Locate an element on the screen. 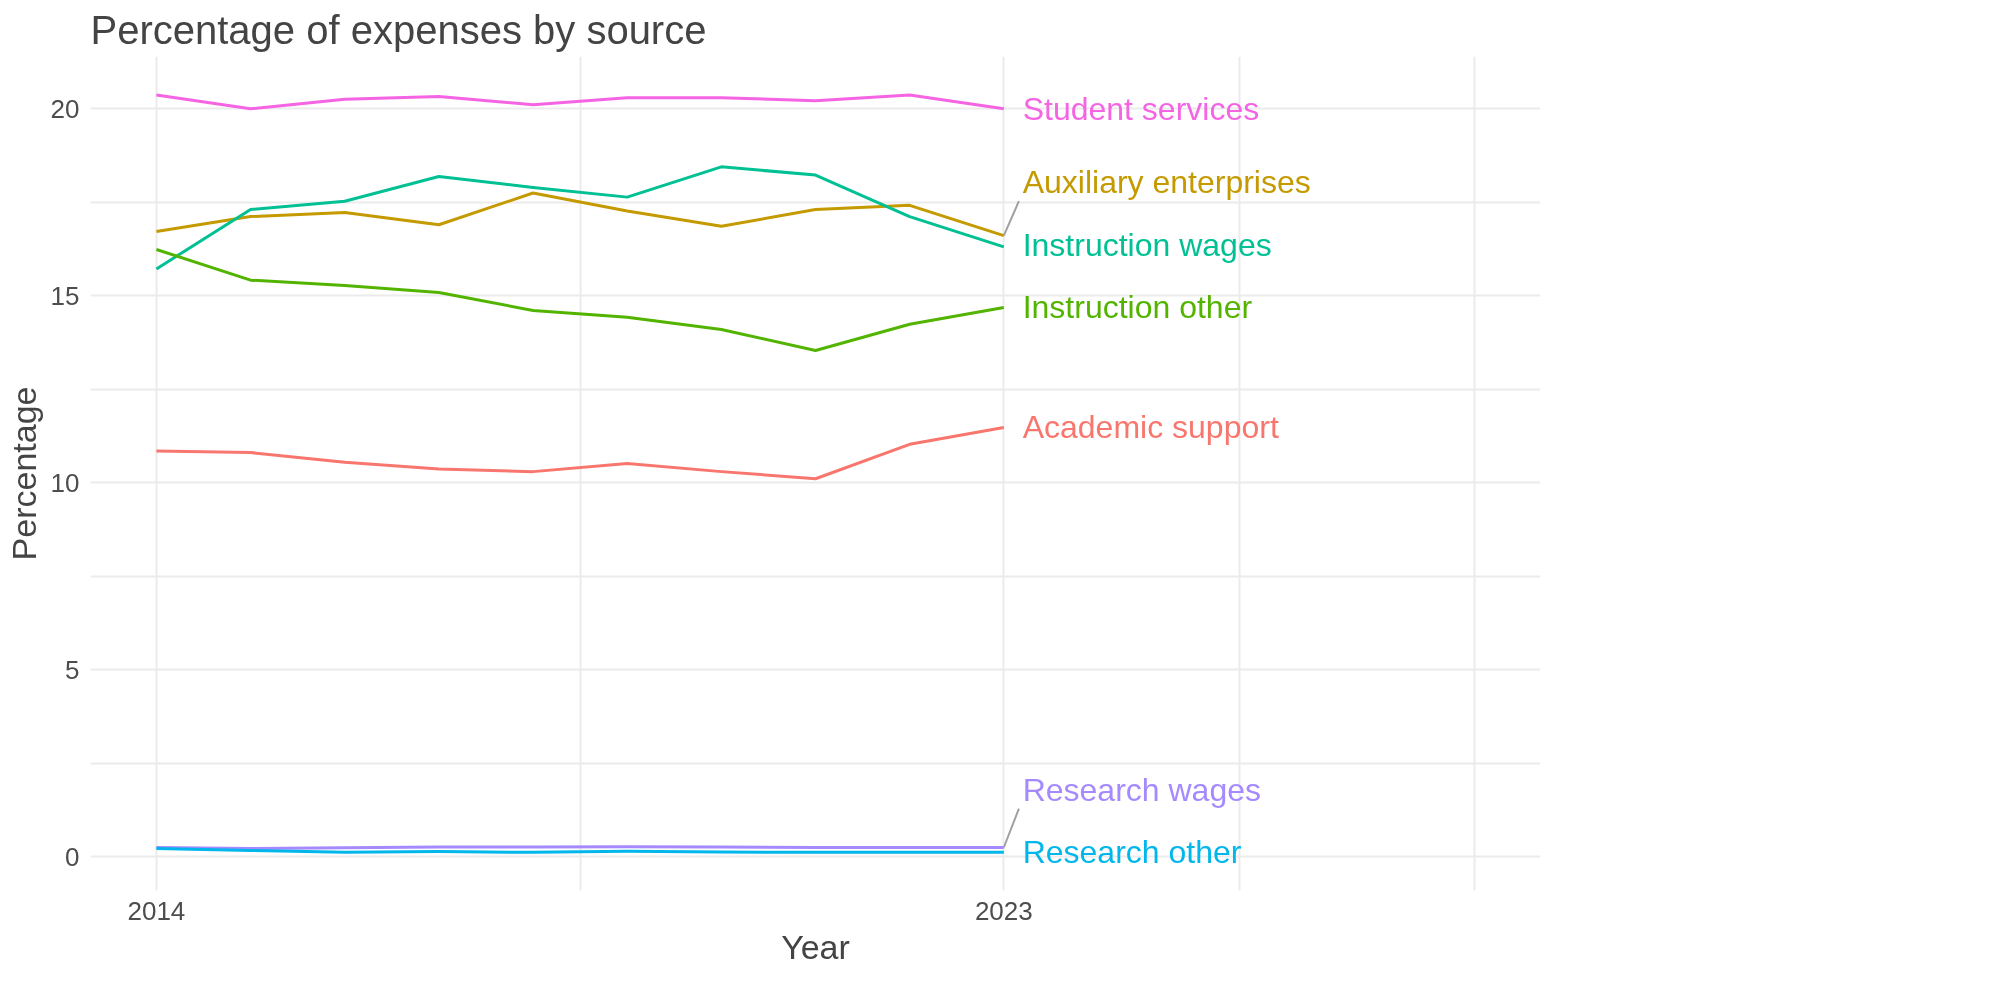  y-axis-title: Percentage is located at coordinates (23, 473).